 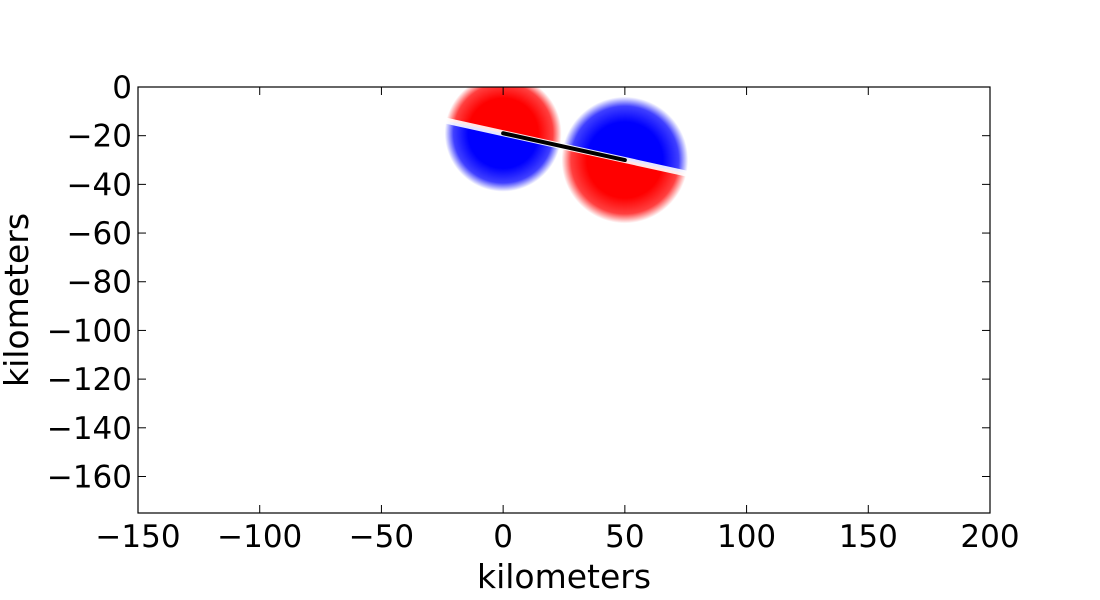 I want to click on y-tick-label: −80, so click(x=99, y=283).